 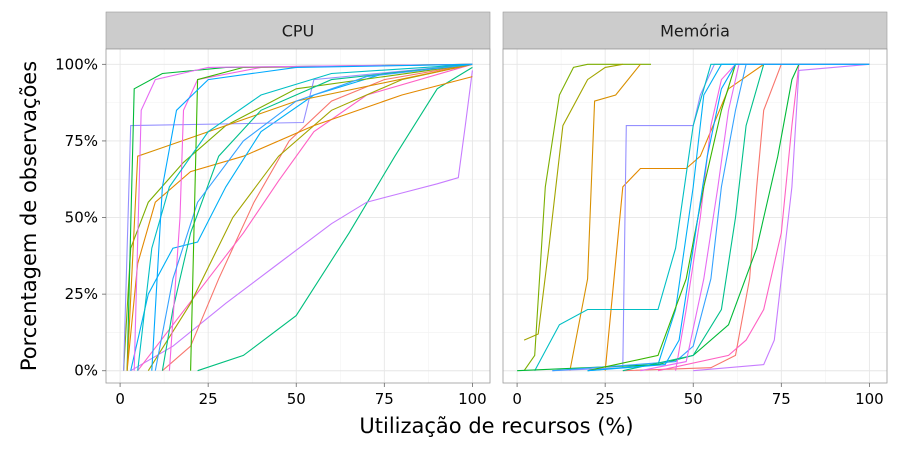 I want to click on y-tick-label: 0%, so click(x=86, y=371).